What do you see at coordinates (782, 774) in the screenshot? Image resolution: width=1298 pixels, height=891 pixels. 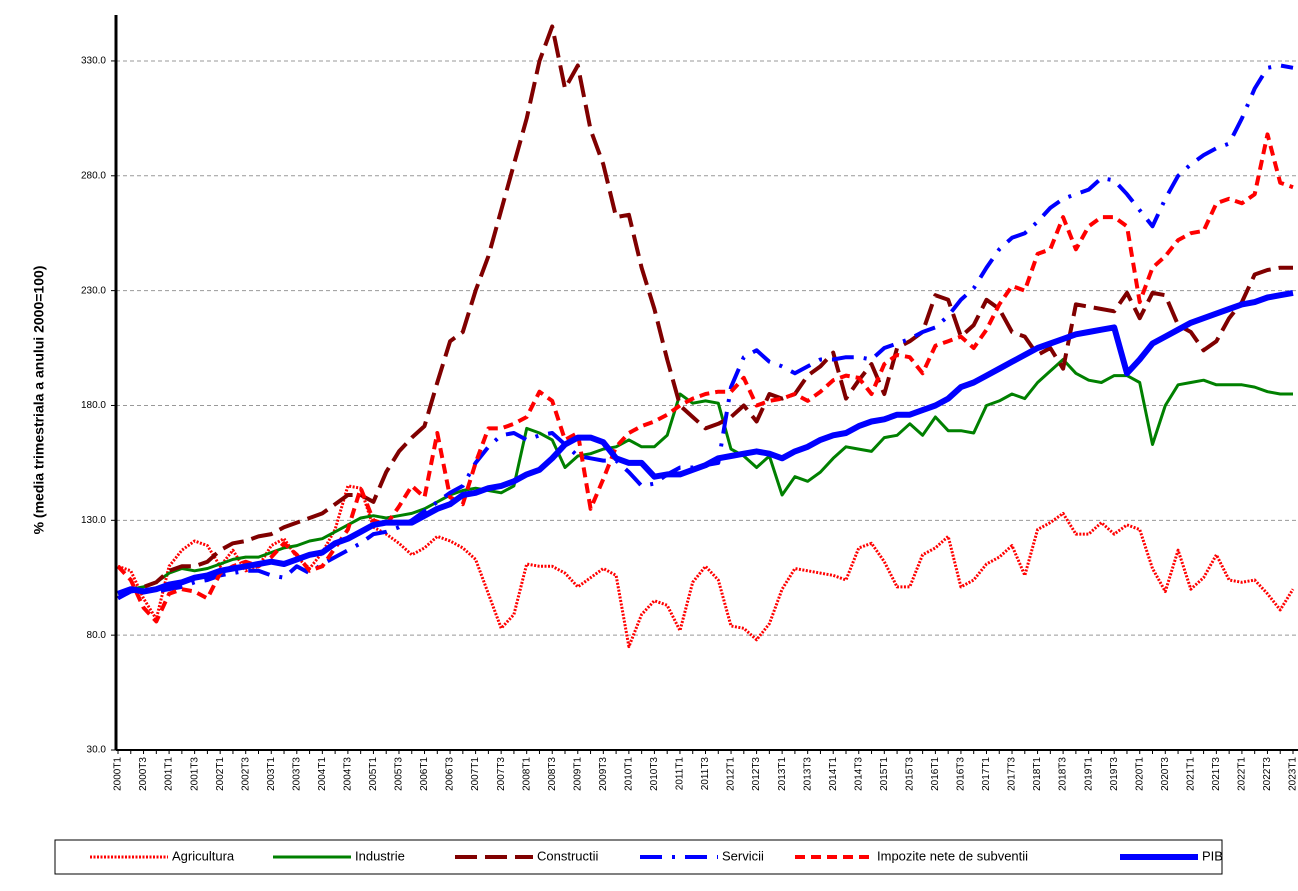 I see `x-tick-label: 2013T1` at bounding box center [782, 774].